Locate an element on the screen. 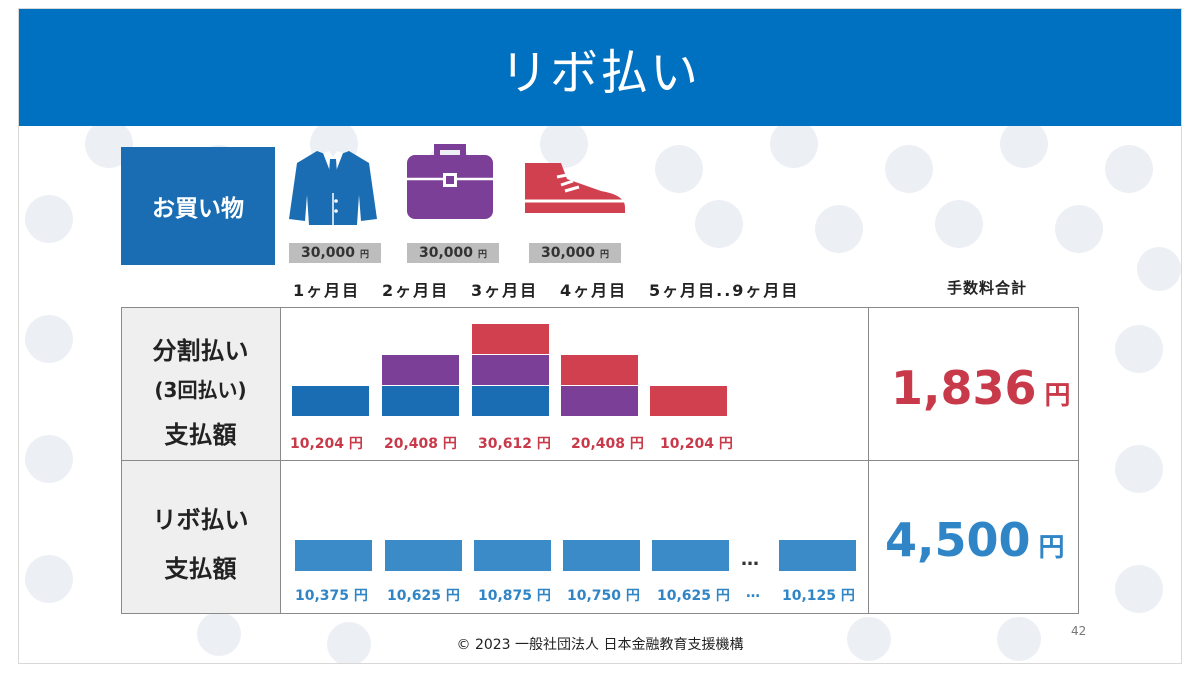 The image size is (1186, 673). price-tag-shoe: 30,000 円 is located at coordinates (575, 253).